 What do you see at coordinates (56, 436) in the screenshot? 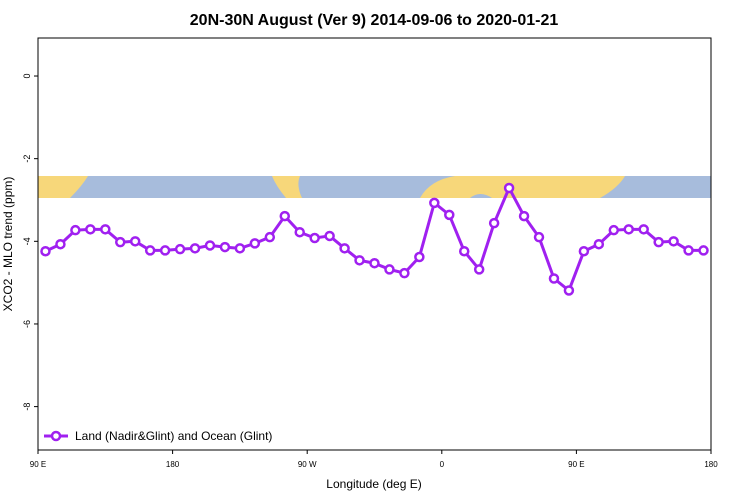
I see `legend-marker` at bounding box center [56, 436].